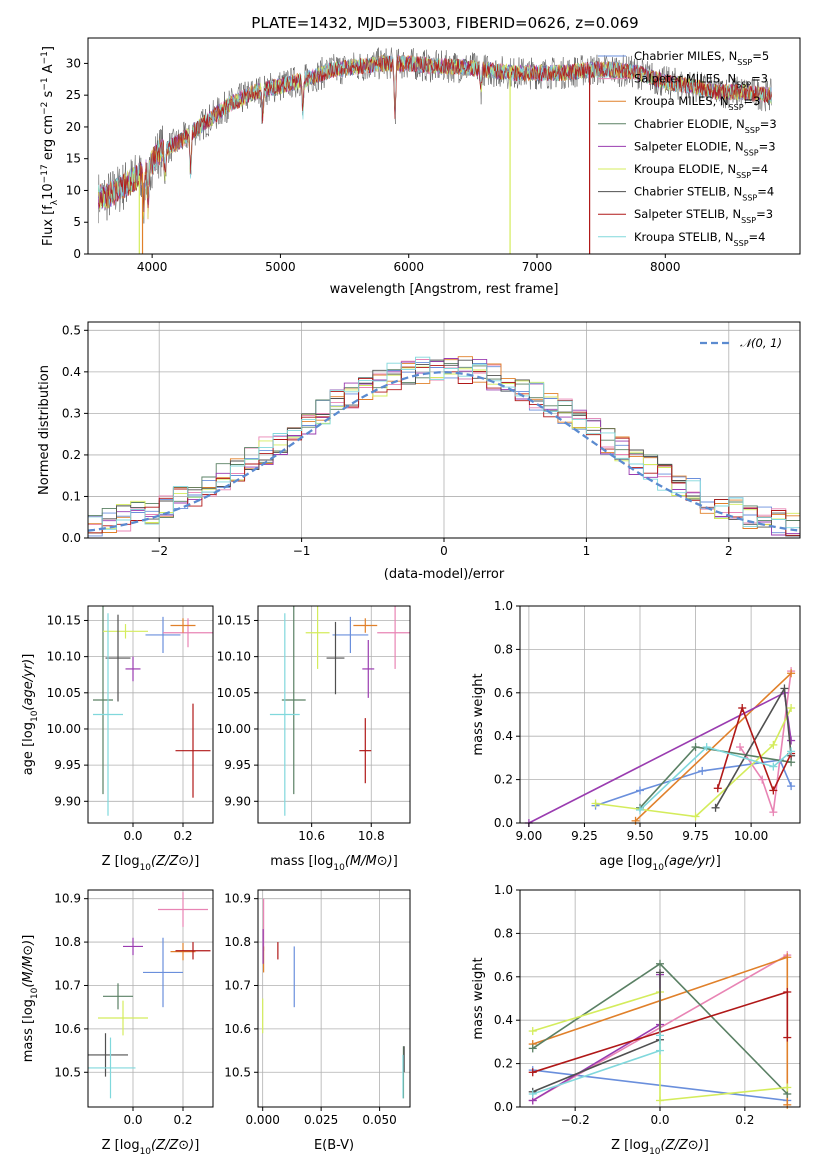  I want to click on y-tick-label: 0.1, so click(71, 496).